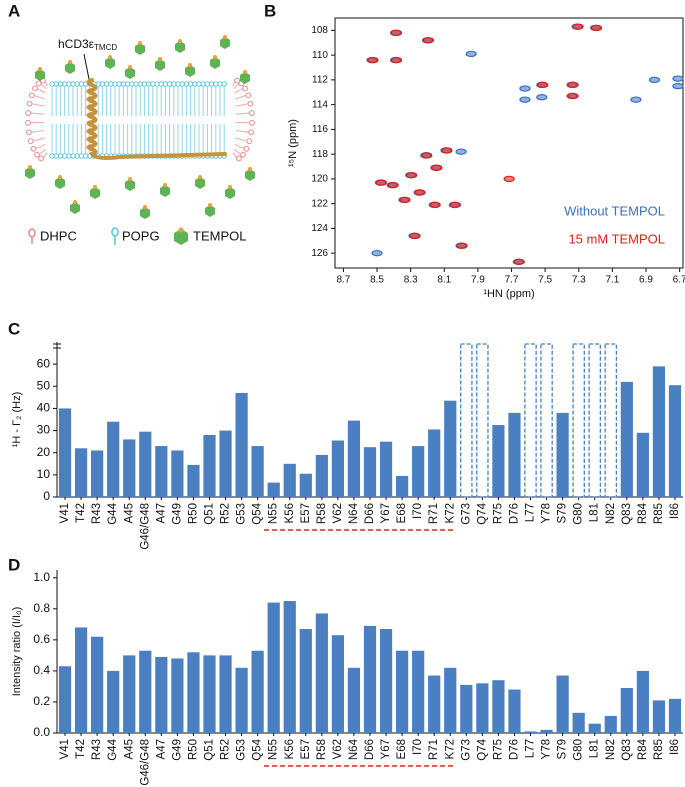 The width and height of the screenshot is (685, 787). What do you see at coordinates (161, 749) in the screenshot?
I see `x-tick-label: A47` at bounding box center [161, 749].